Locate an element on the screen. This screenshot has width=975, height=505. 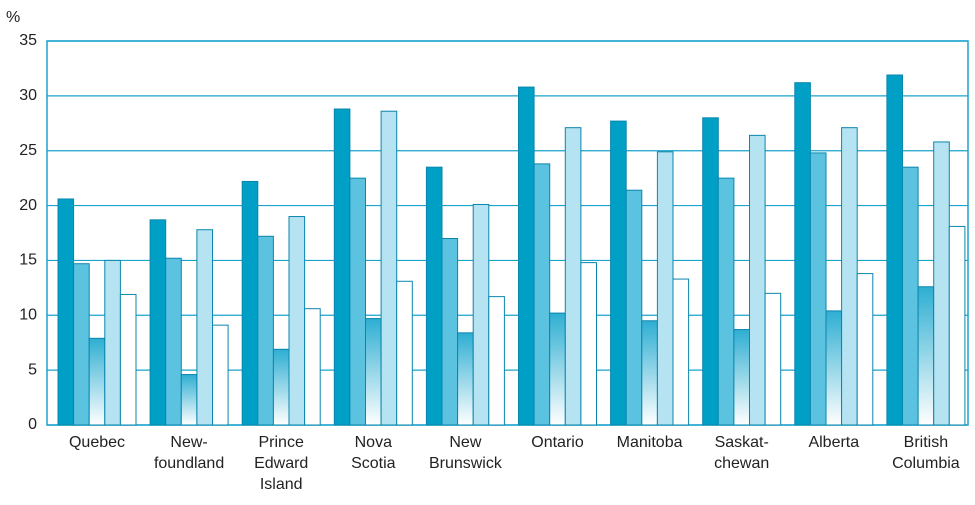
y-tick-label: 0 is located at coordinates (32, 424).